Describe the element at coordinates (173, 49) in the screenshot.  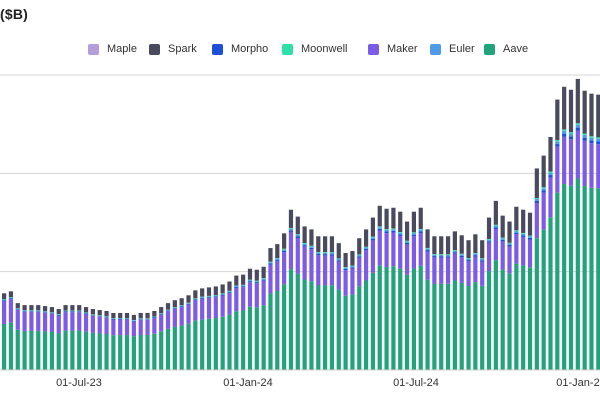
I see `legend-item-spark: Spark` at that location.